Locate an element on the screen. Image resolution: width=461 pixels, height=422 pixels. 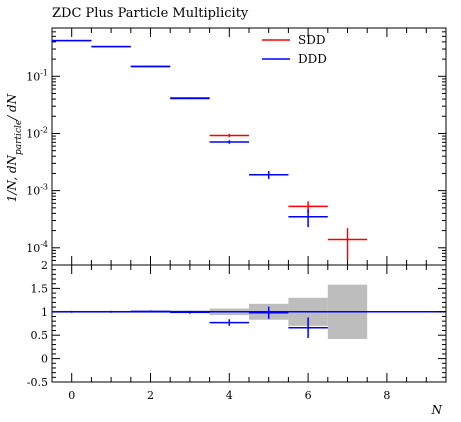
y-tick-label: 10⁻³ is located at coordinates (37, 190).